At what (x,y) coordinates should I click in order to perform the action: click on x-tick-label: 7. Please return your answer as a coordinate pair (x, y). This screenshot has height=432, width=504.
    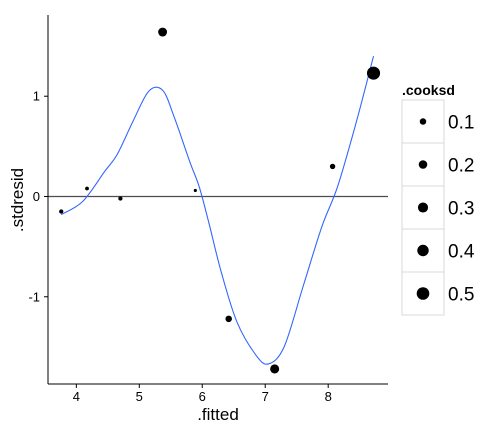
    Looking at the image, I should click on (265, 396).